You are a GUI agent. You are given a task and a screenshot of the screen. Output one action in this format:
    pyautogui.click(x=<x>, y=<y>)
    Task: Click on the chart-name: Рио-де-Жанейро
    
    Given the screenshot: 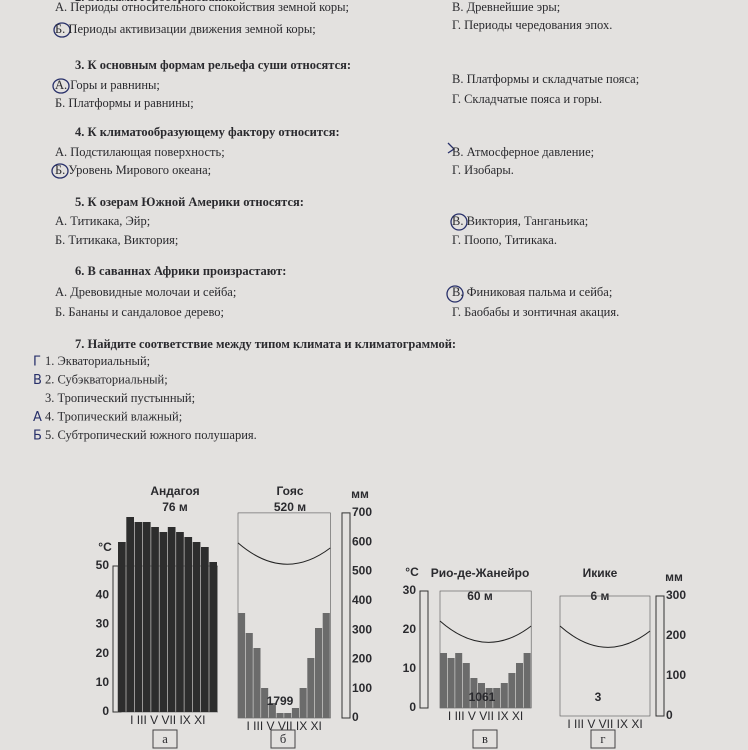 What is the action you would take?
    pyautogui.click(x=480, y=573)
    